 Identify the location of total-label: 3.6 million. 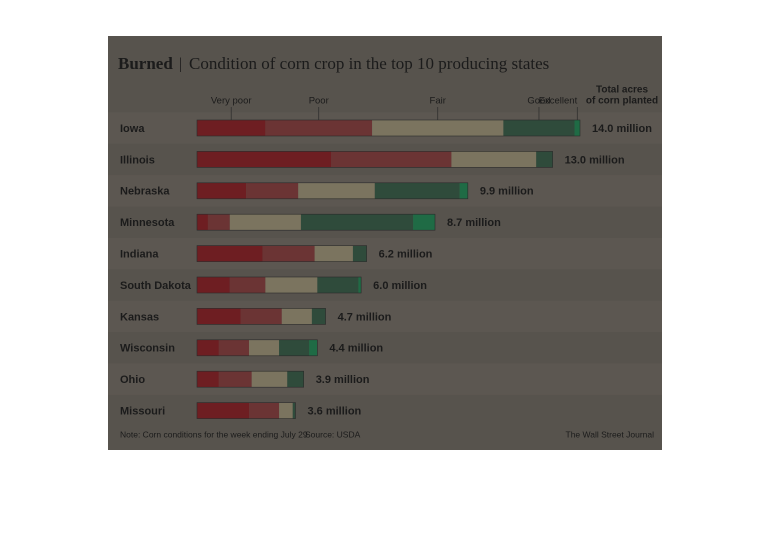
(334, 412).